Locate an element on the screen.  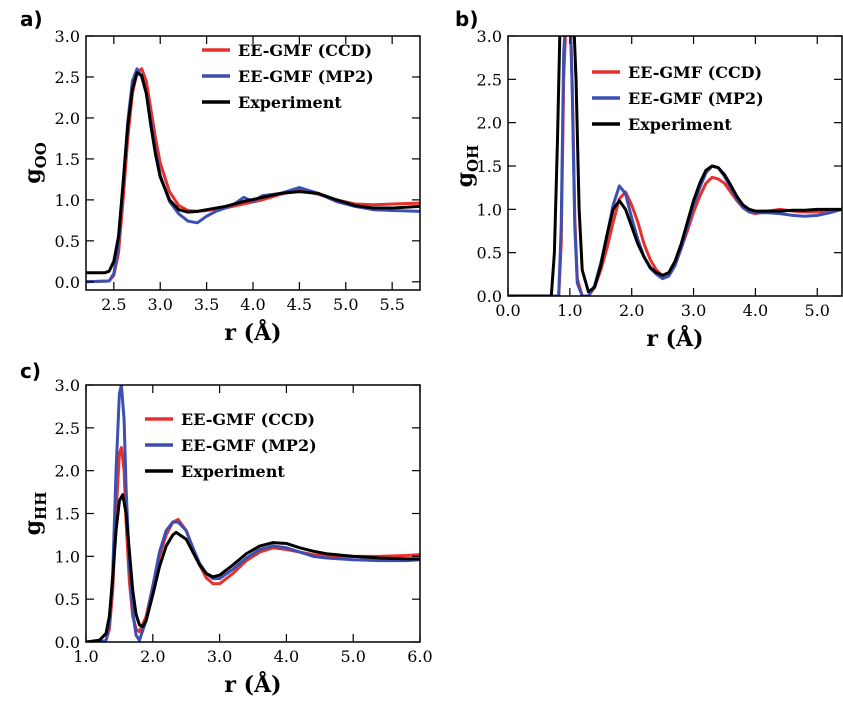
panel-letter: c) is located at coordinates (30, 371).